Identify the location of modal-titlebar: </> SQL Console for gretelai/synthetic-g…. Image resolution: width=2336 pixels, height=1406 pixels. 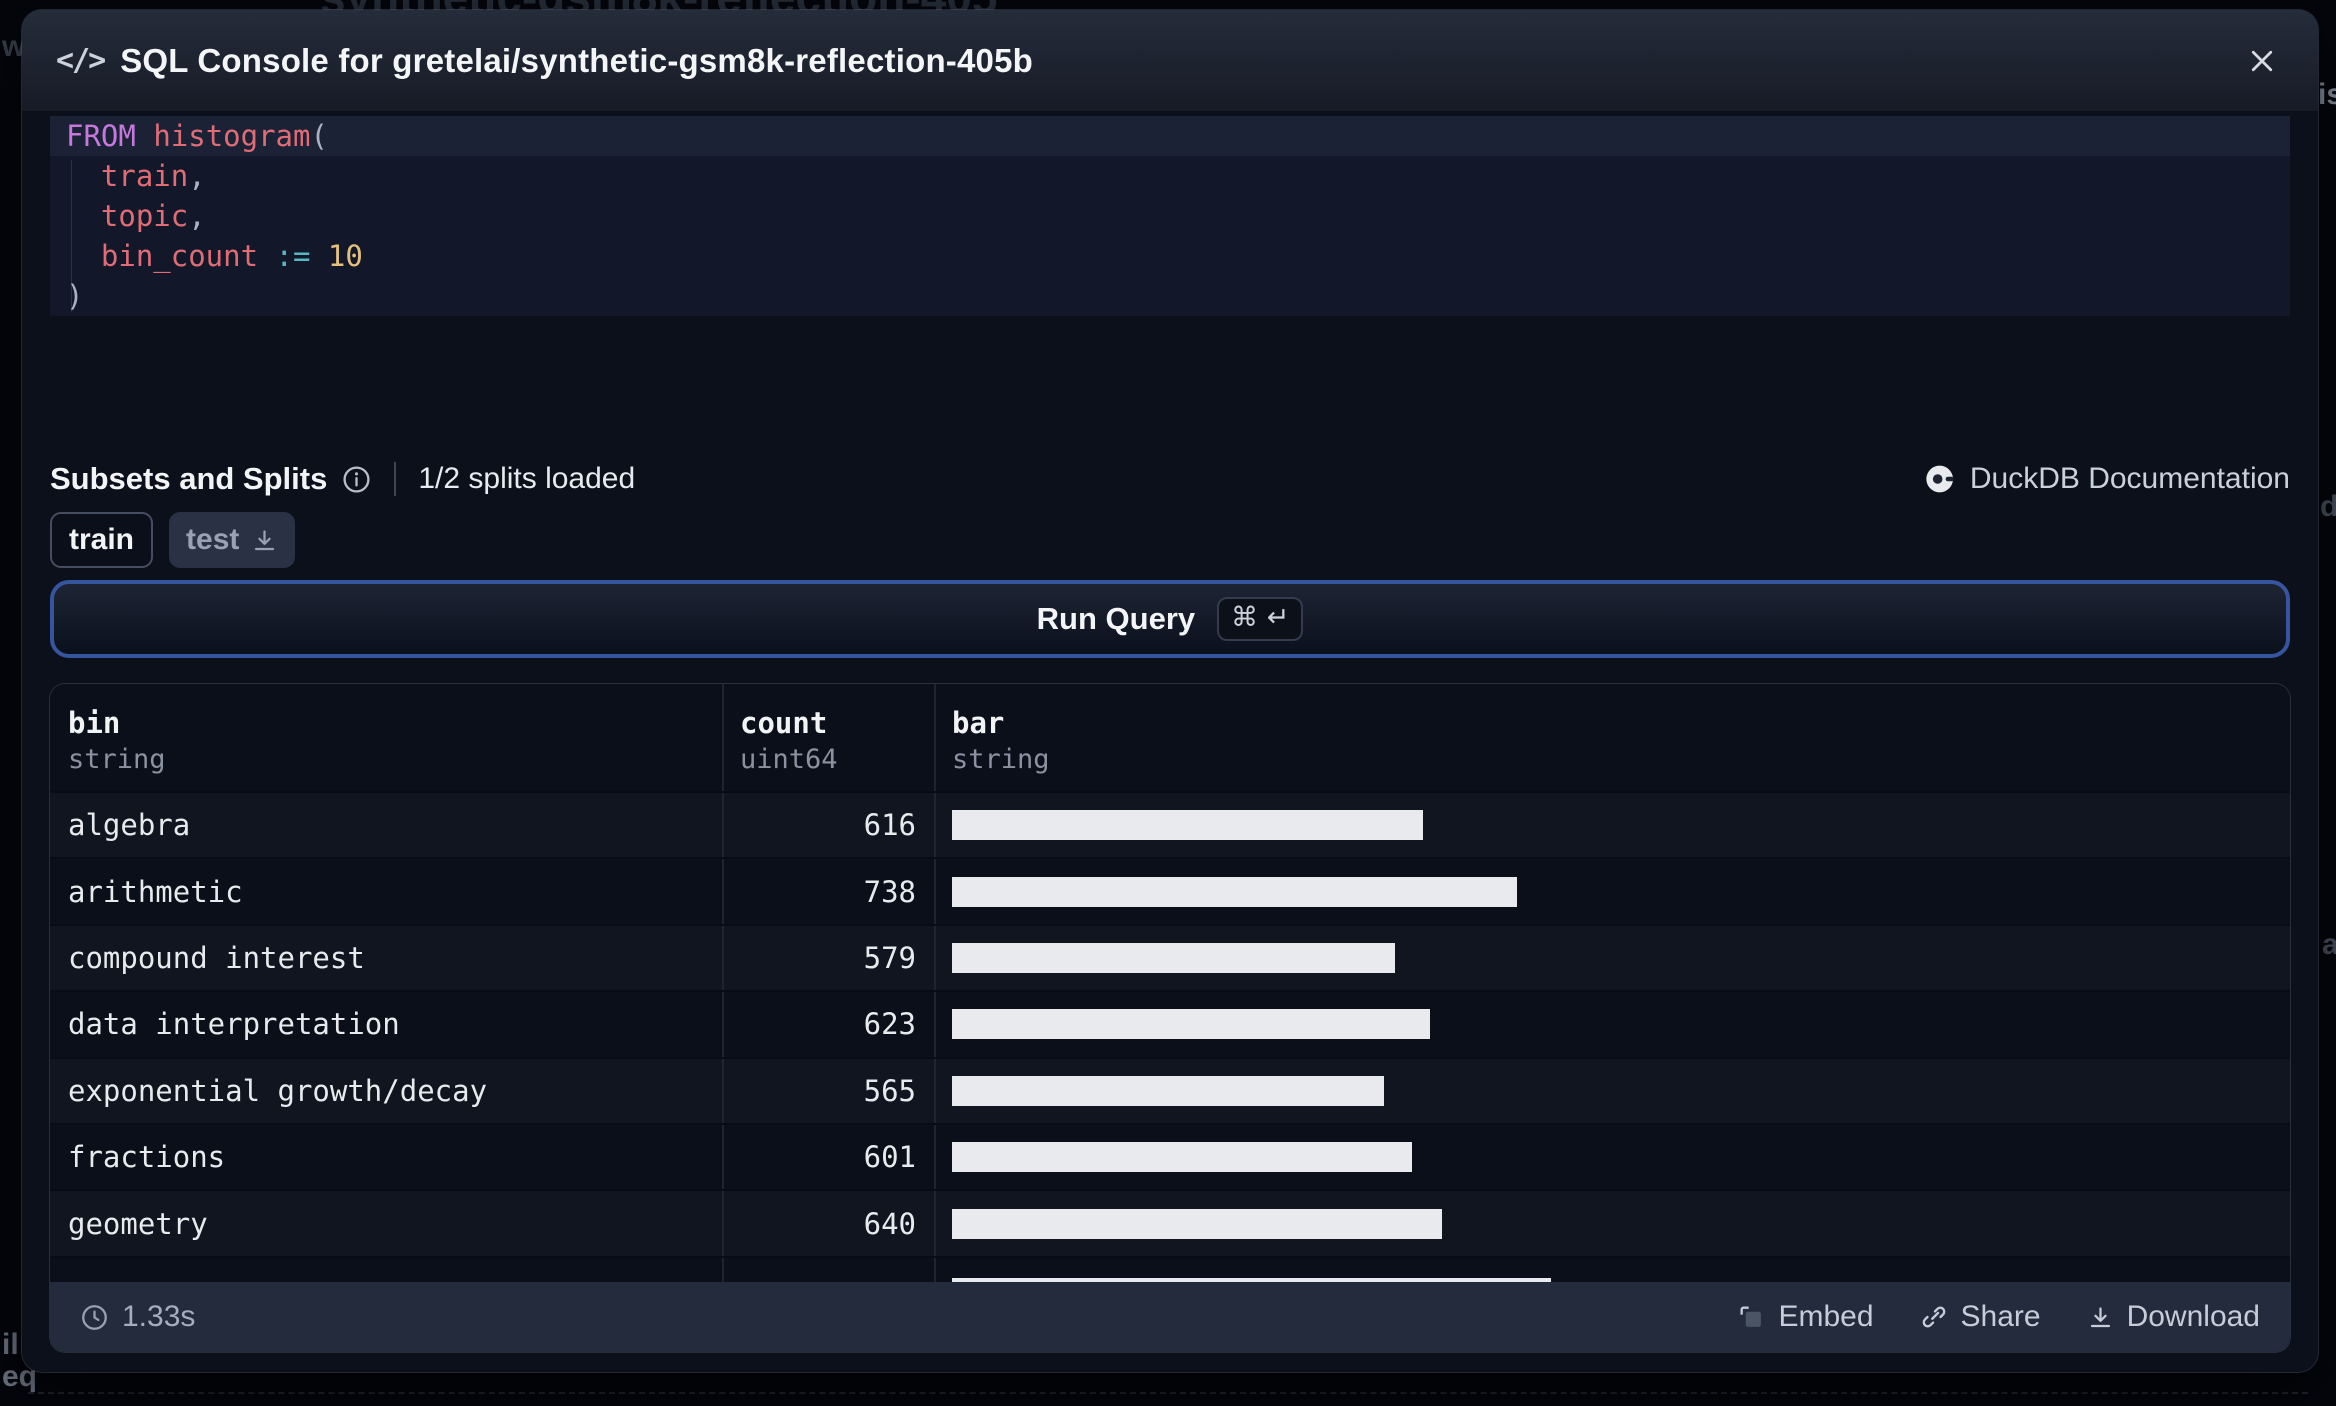
(1170, 61).